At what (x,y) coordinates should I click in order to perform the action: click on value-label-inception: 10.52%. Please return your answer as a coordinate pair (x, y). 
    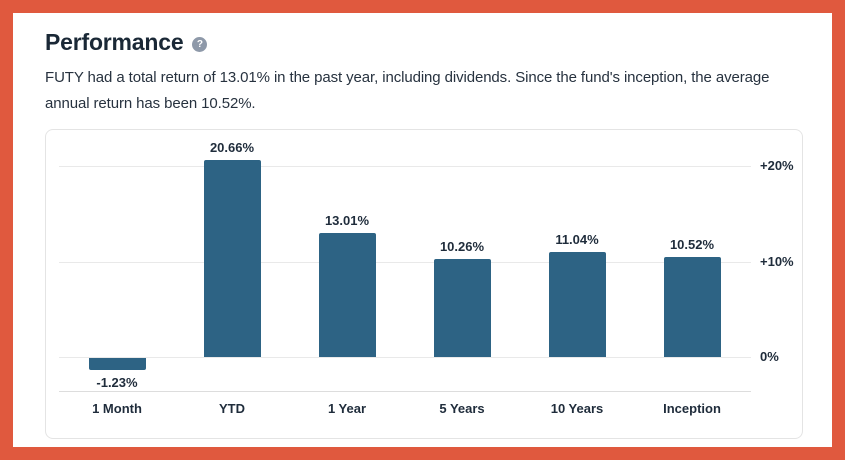
    Looking at the image, I should click on (692, 244).